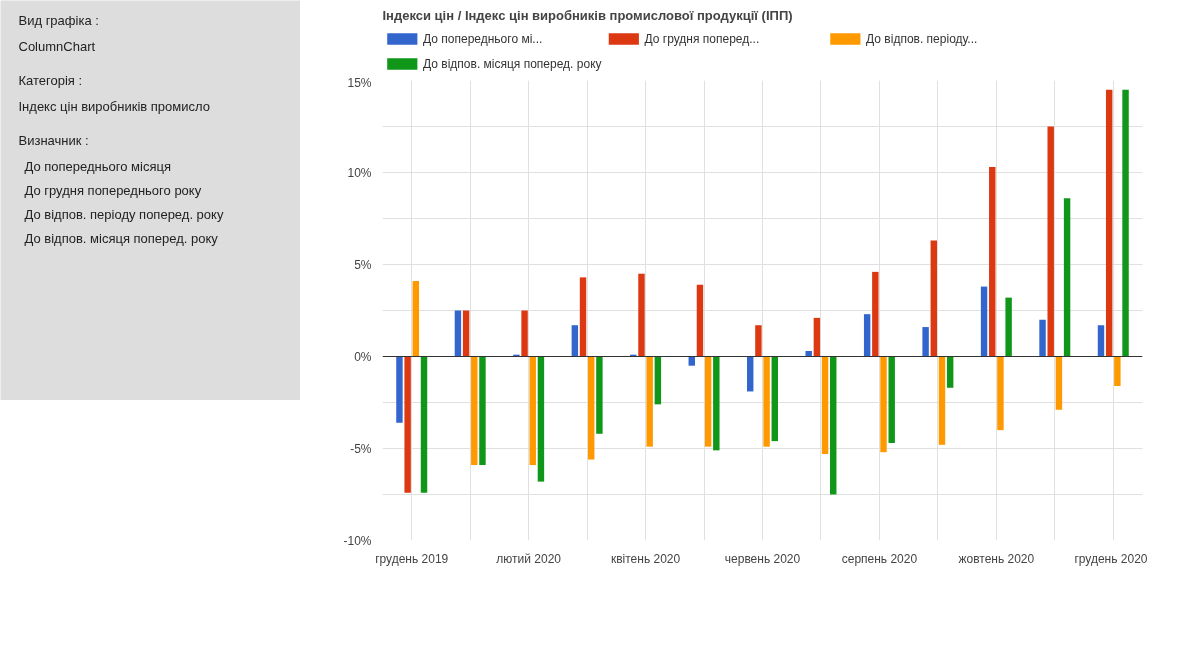  I want to click on x-tick-label: серпень 2020, so click(879, 558).